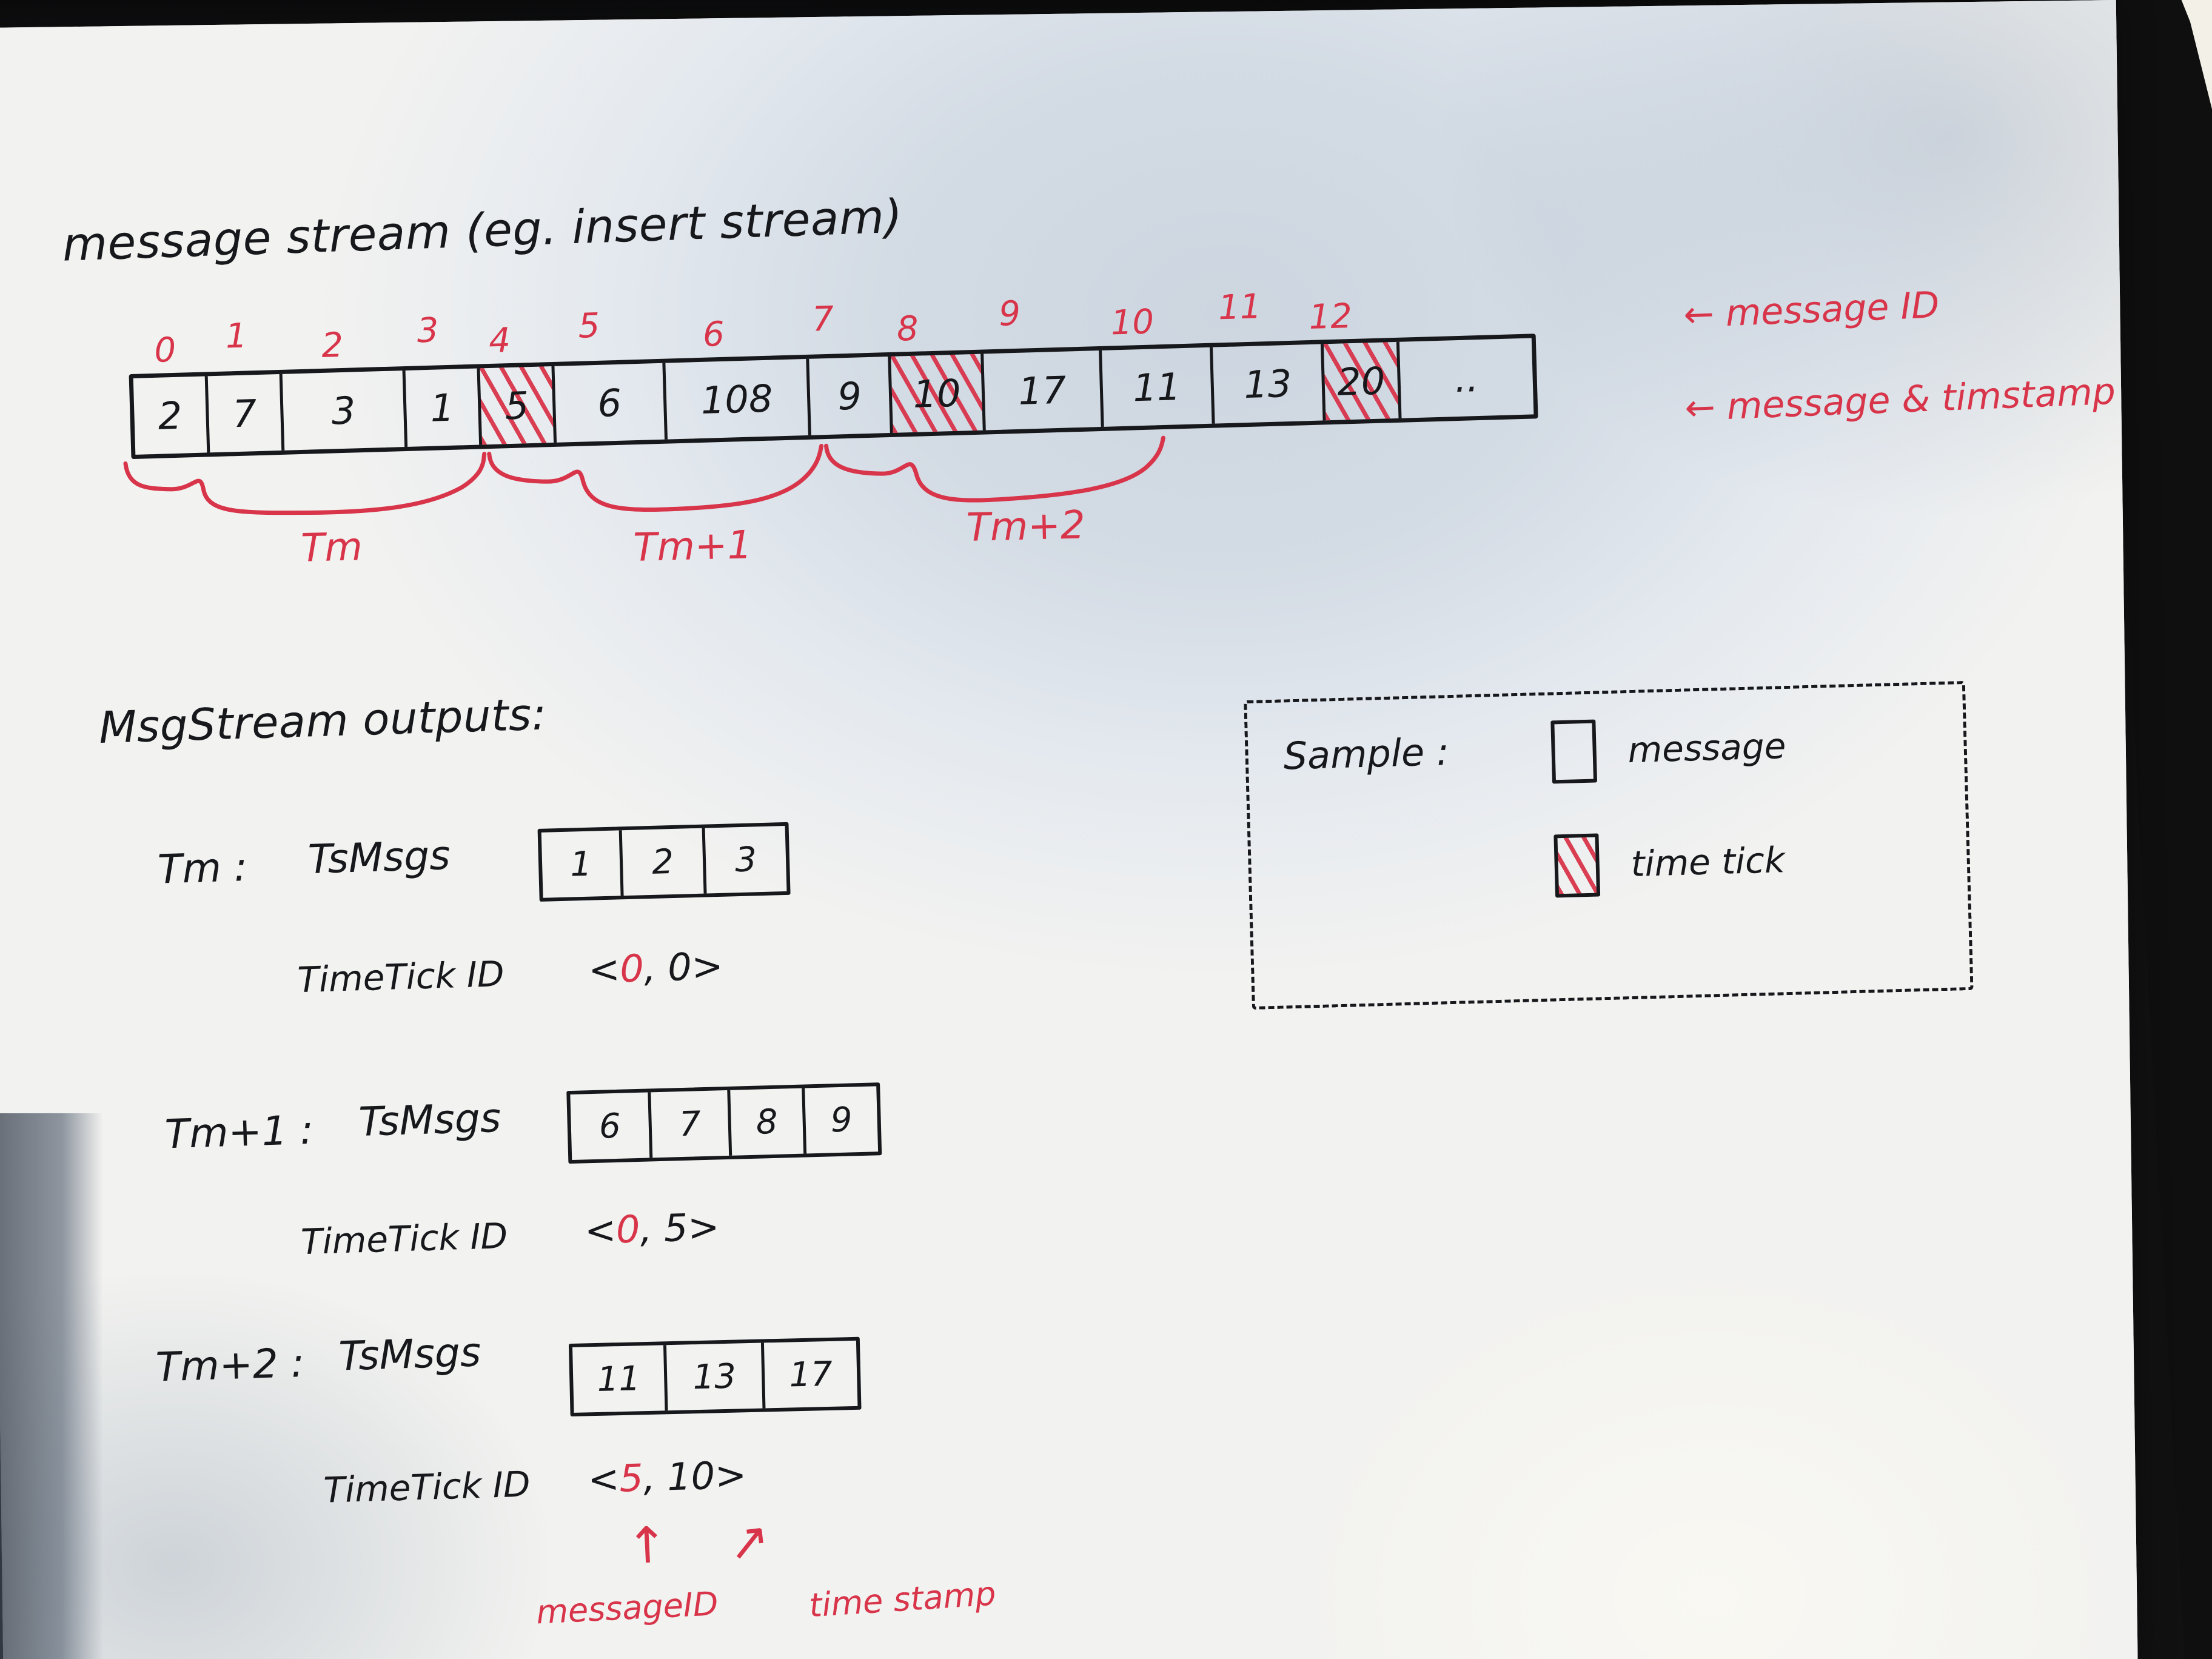 This screenshot has width=2212, height=1659. What do you see at coordinates (692, 547) in the screenshot?
I see `brace-label-tm1: Tm+1` at bounding box center [692, 547].